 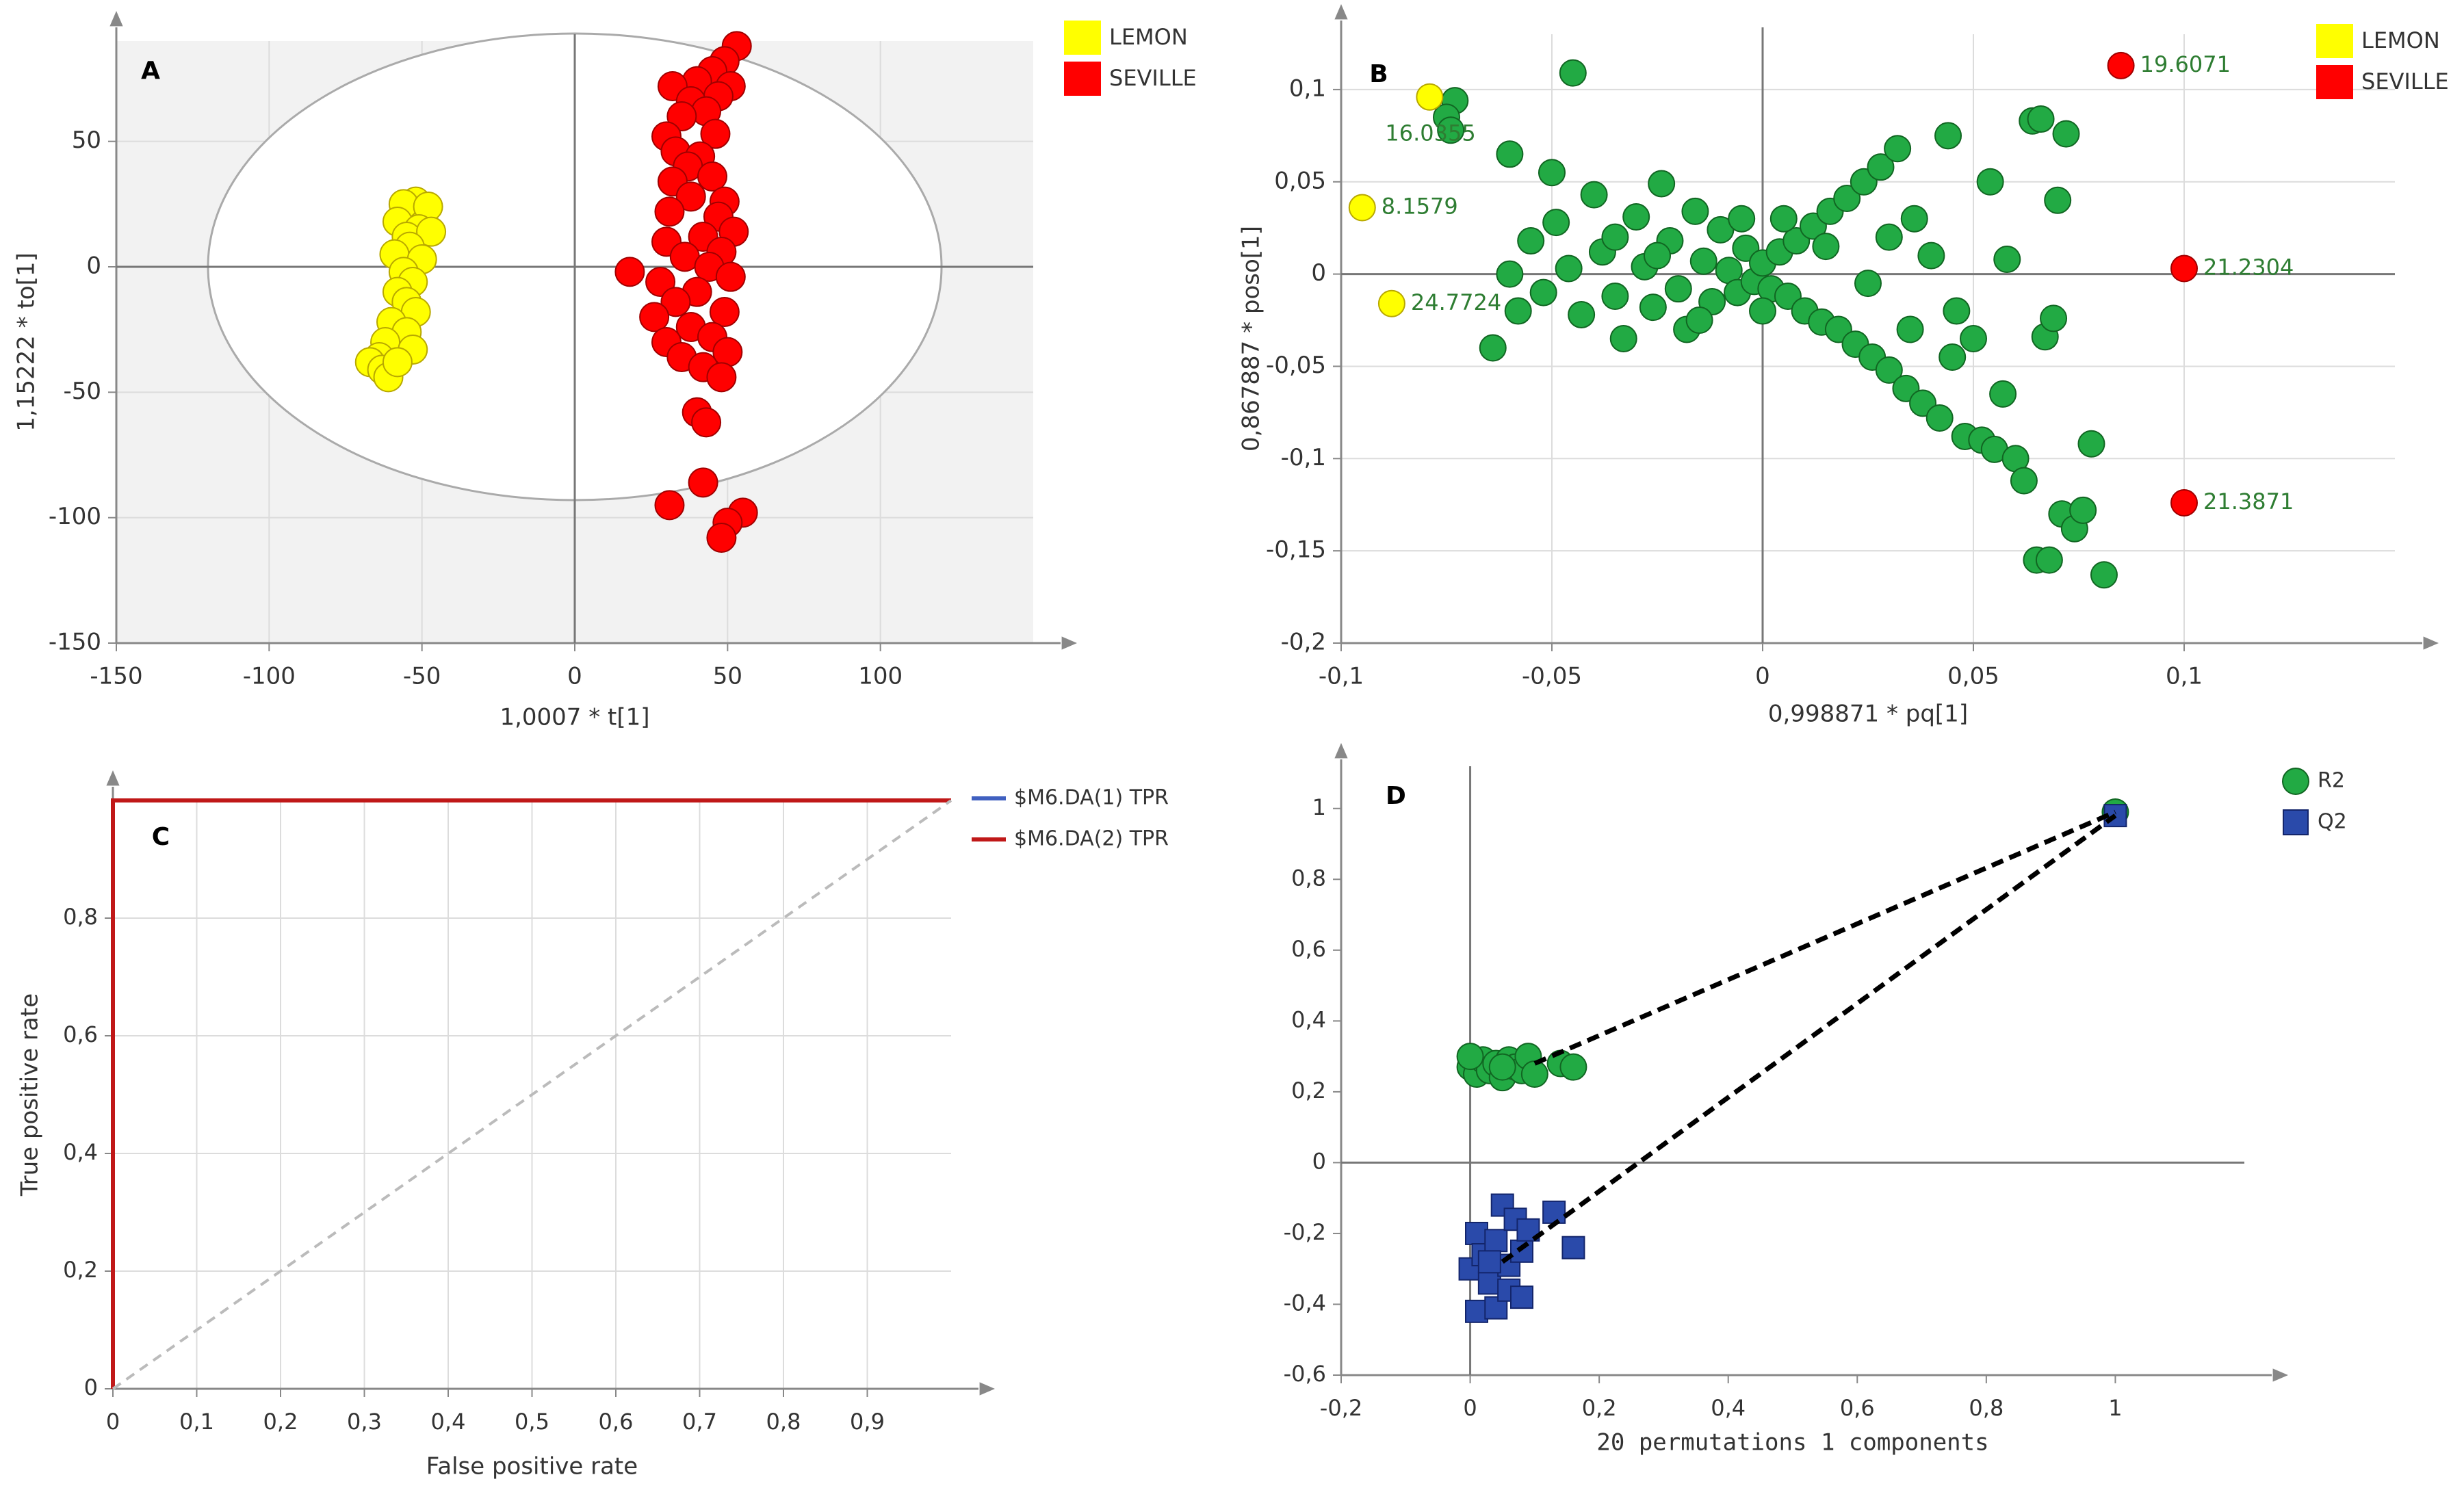 I want to click on y-tick-label: 0,6, so click(x=80, y=1034).